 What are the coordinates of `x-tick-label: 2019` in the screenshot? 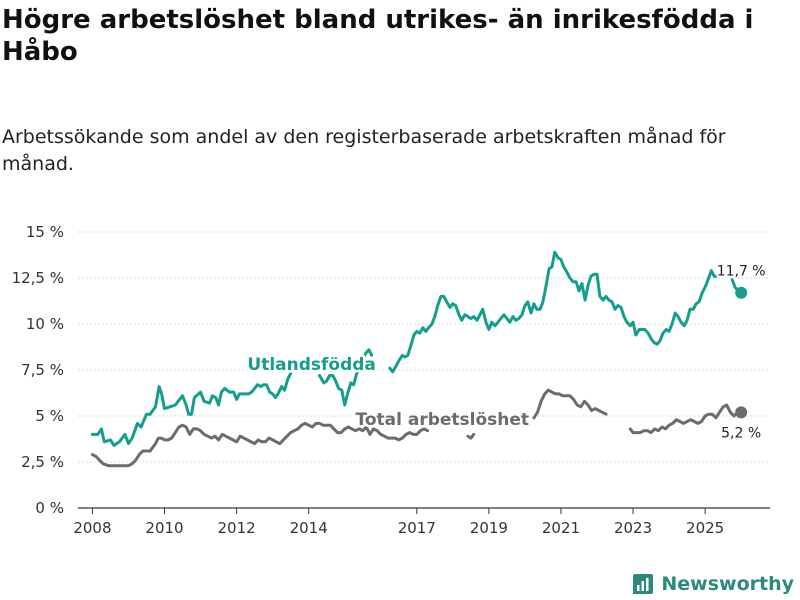 It's located at (489, 528).